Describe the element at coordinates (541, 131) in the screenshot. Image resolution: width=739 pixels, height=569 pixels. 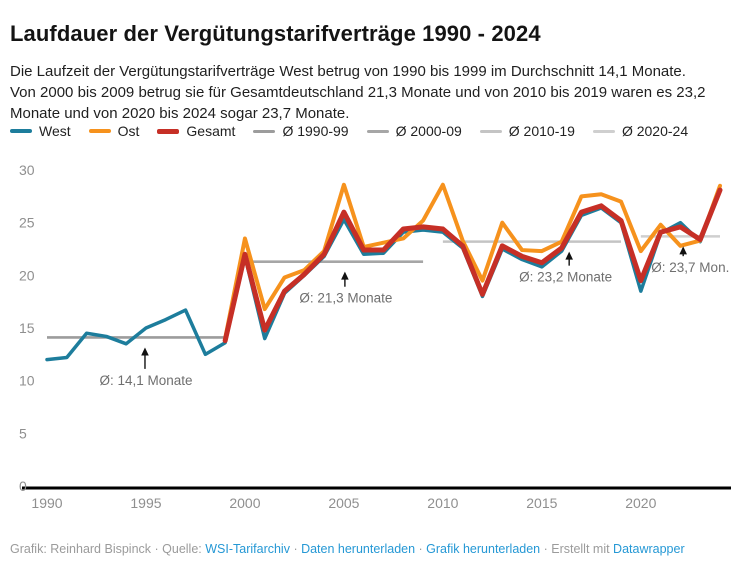
I see `legend-label: Ø 2010-19` at that location.